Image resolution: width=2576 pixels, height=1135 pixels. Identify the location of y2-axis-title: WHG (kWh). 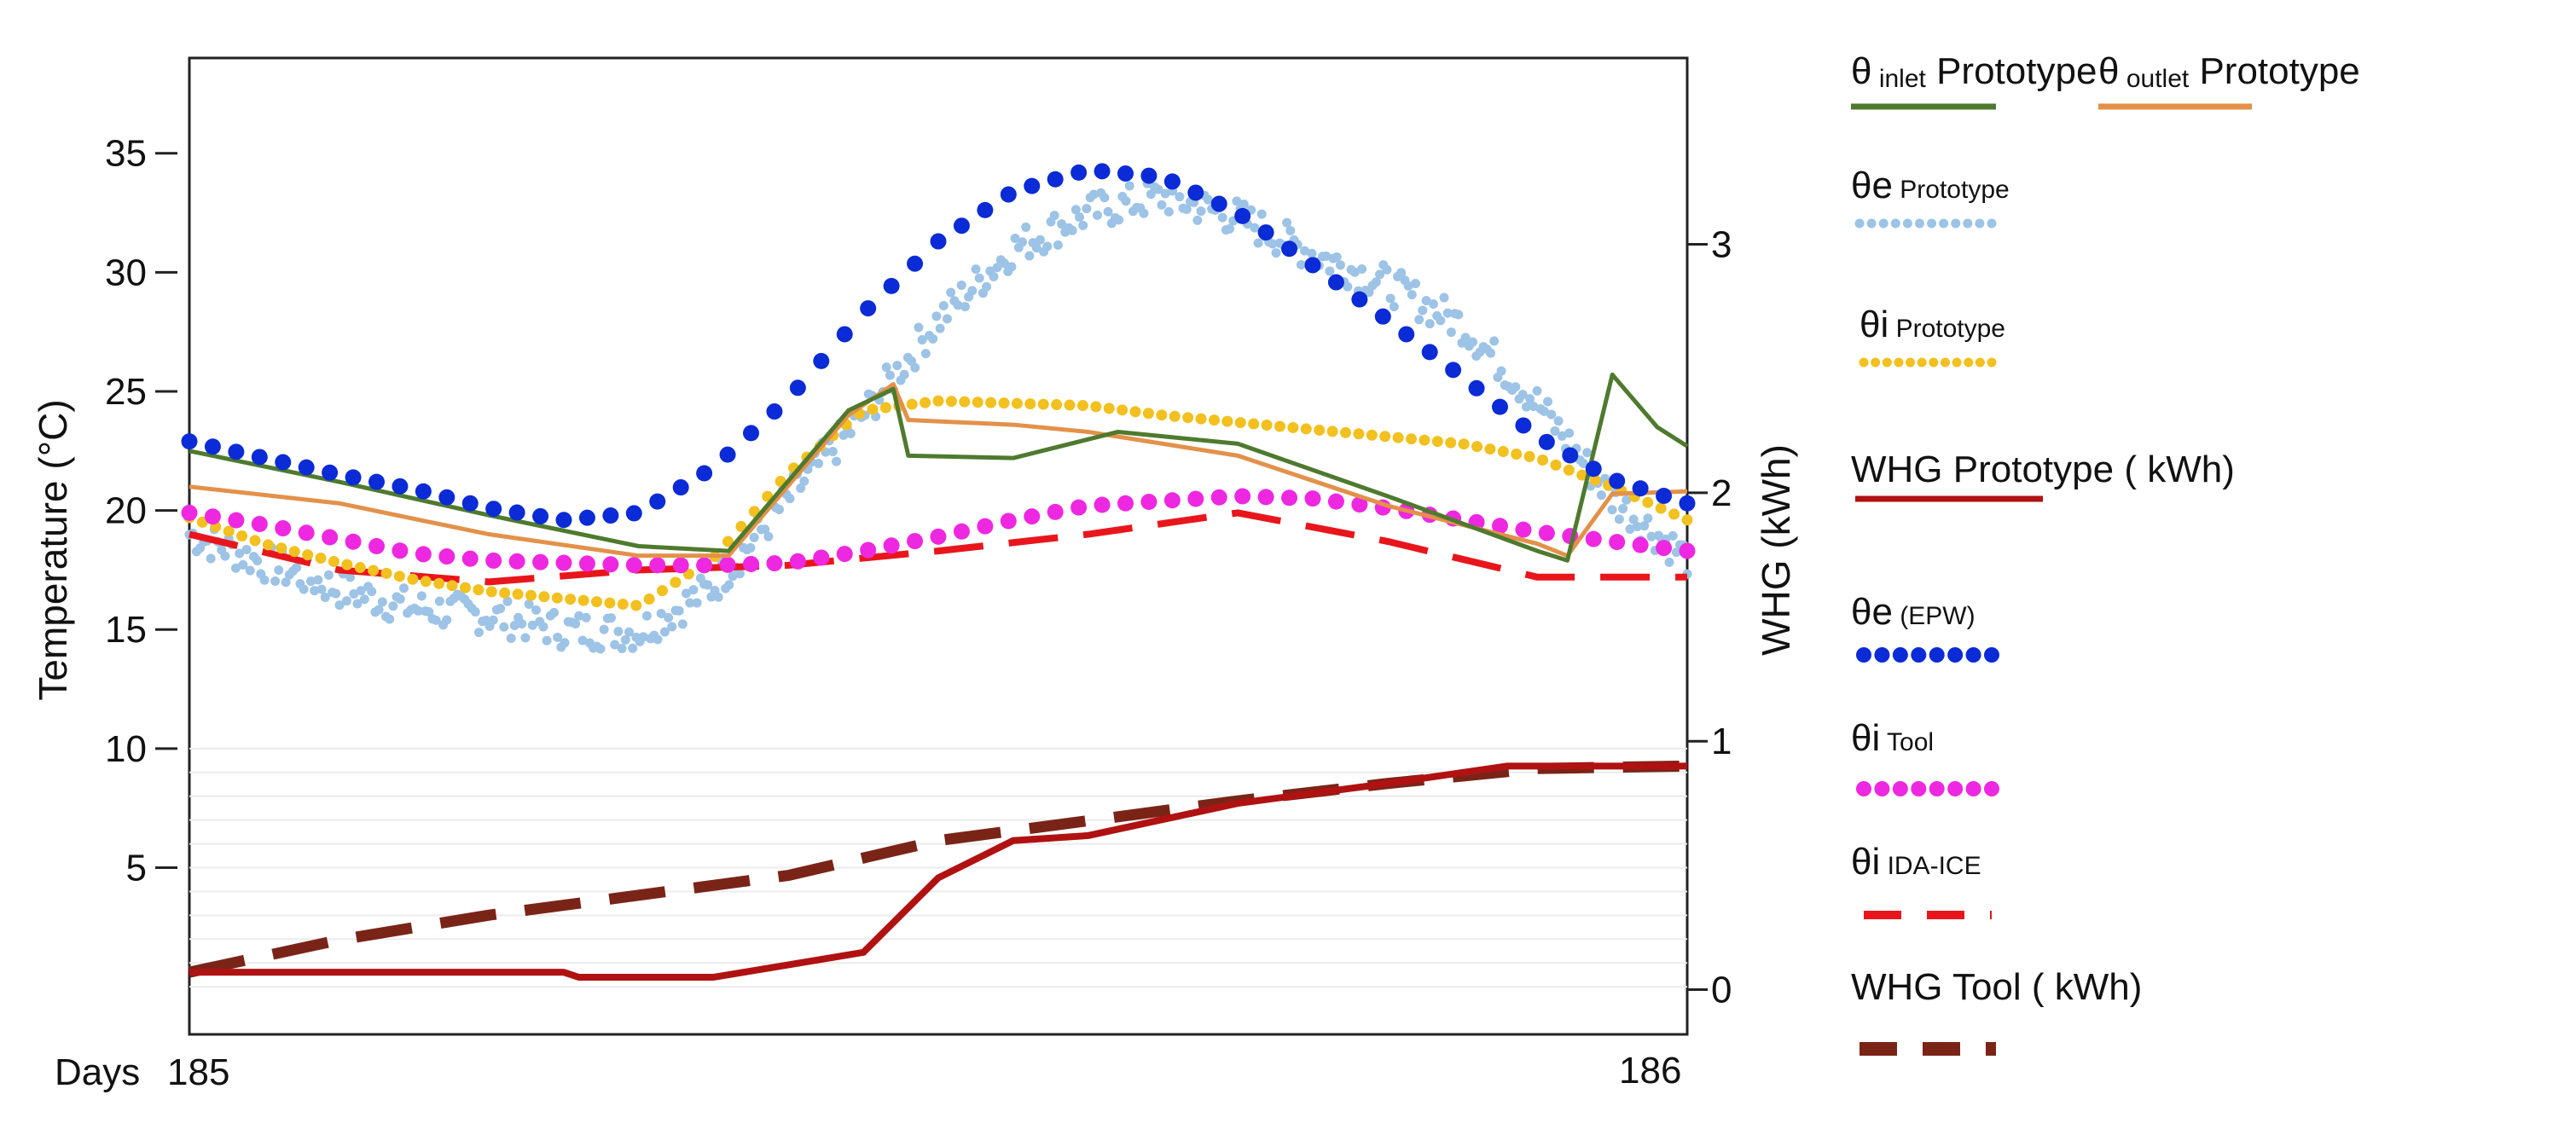
(1776, 550).